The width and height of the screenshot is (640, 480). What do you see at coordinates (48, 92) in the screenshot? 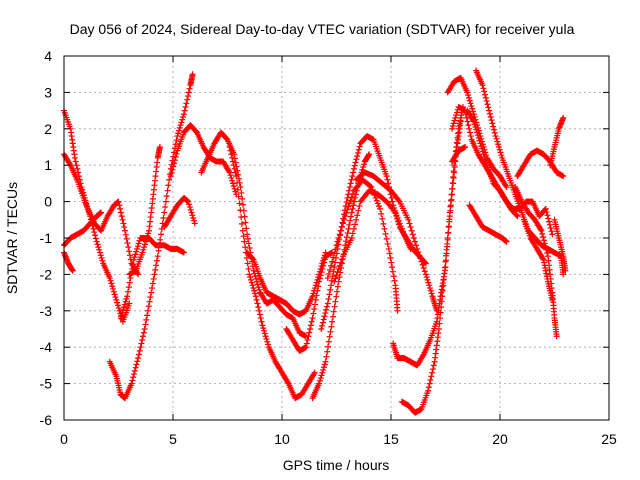
I see `y-tick-label: 3` at bounding box center [48, 92].